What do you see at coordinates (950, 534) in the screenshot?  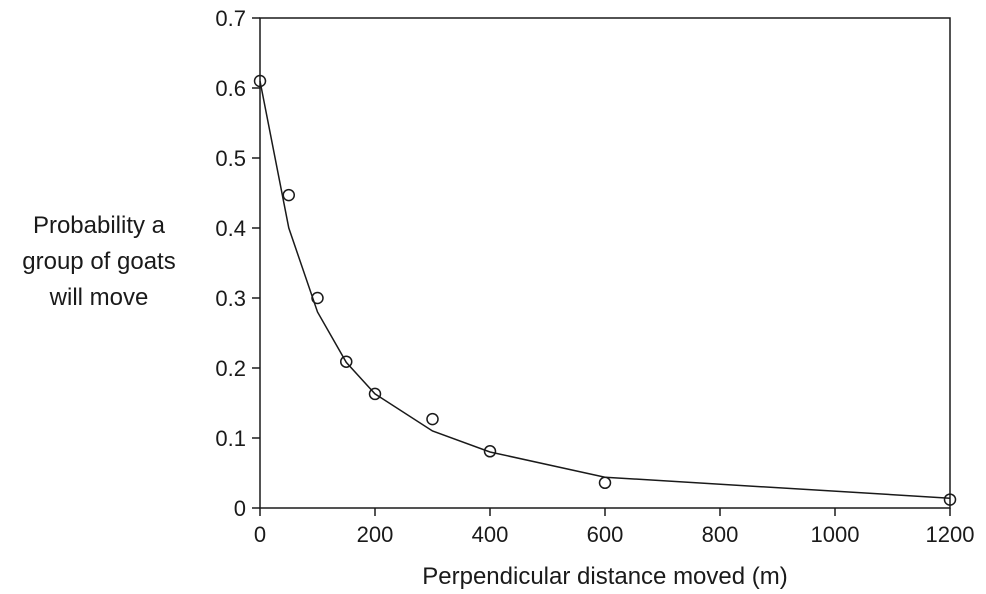 I see `x-tick-label: 1200` at bounding box center [950, 534].